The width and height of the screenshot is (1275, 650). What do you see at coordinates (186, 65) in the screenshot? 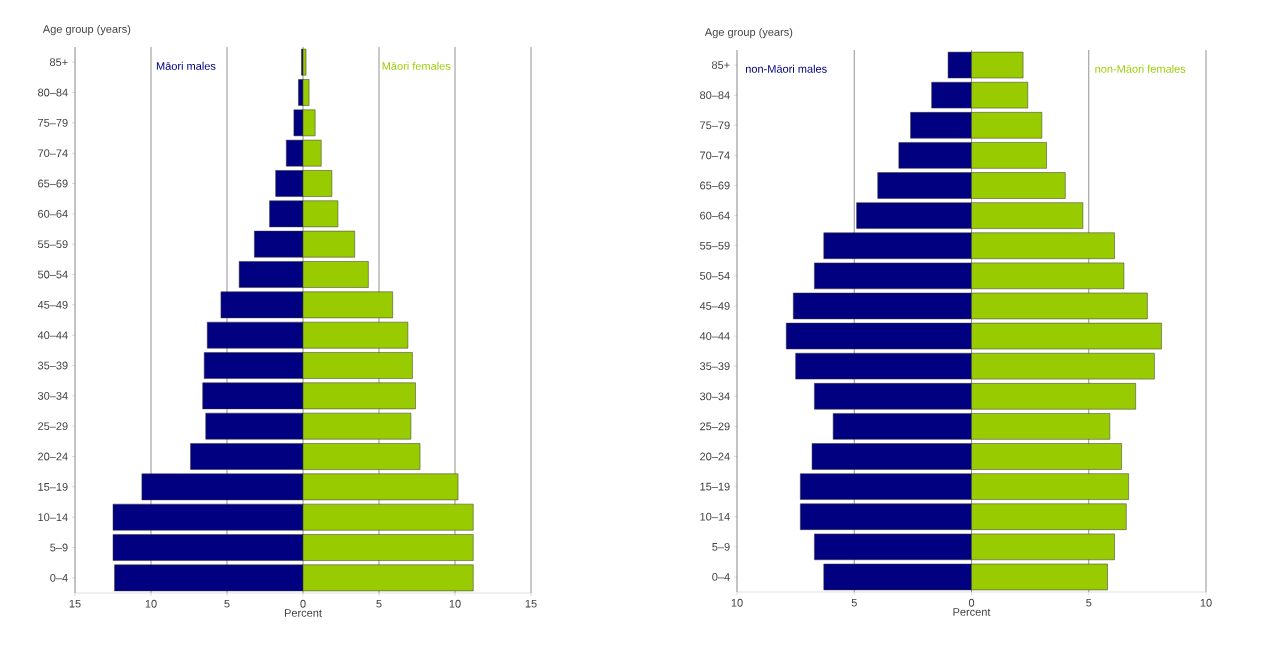
I see `text: Māori males` at bounding box center [186, 65].